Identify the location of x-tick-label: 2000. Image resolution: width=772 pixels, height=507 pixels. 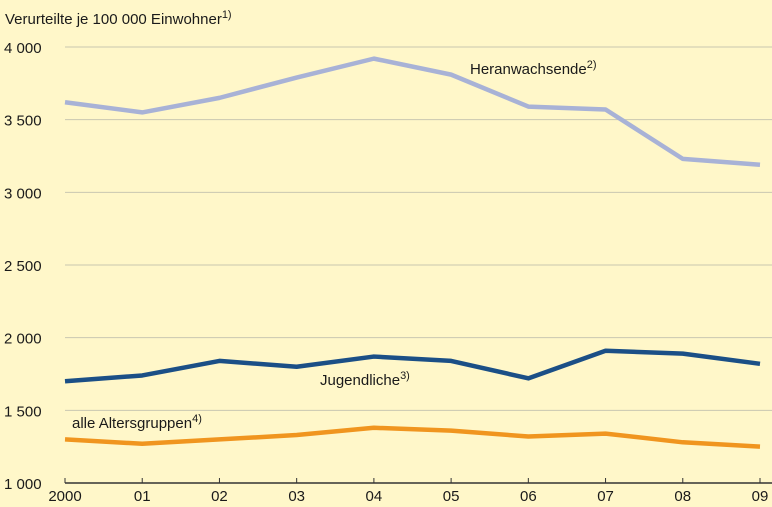
(64, 496).